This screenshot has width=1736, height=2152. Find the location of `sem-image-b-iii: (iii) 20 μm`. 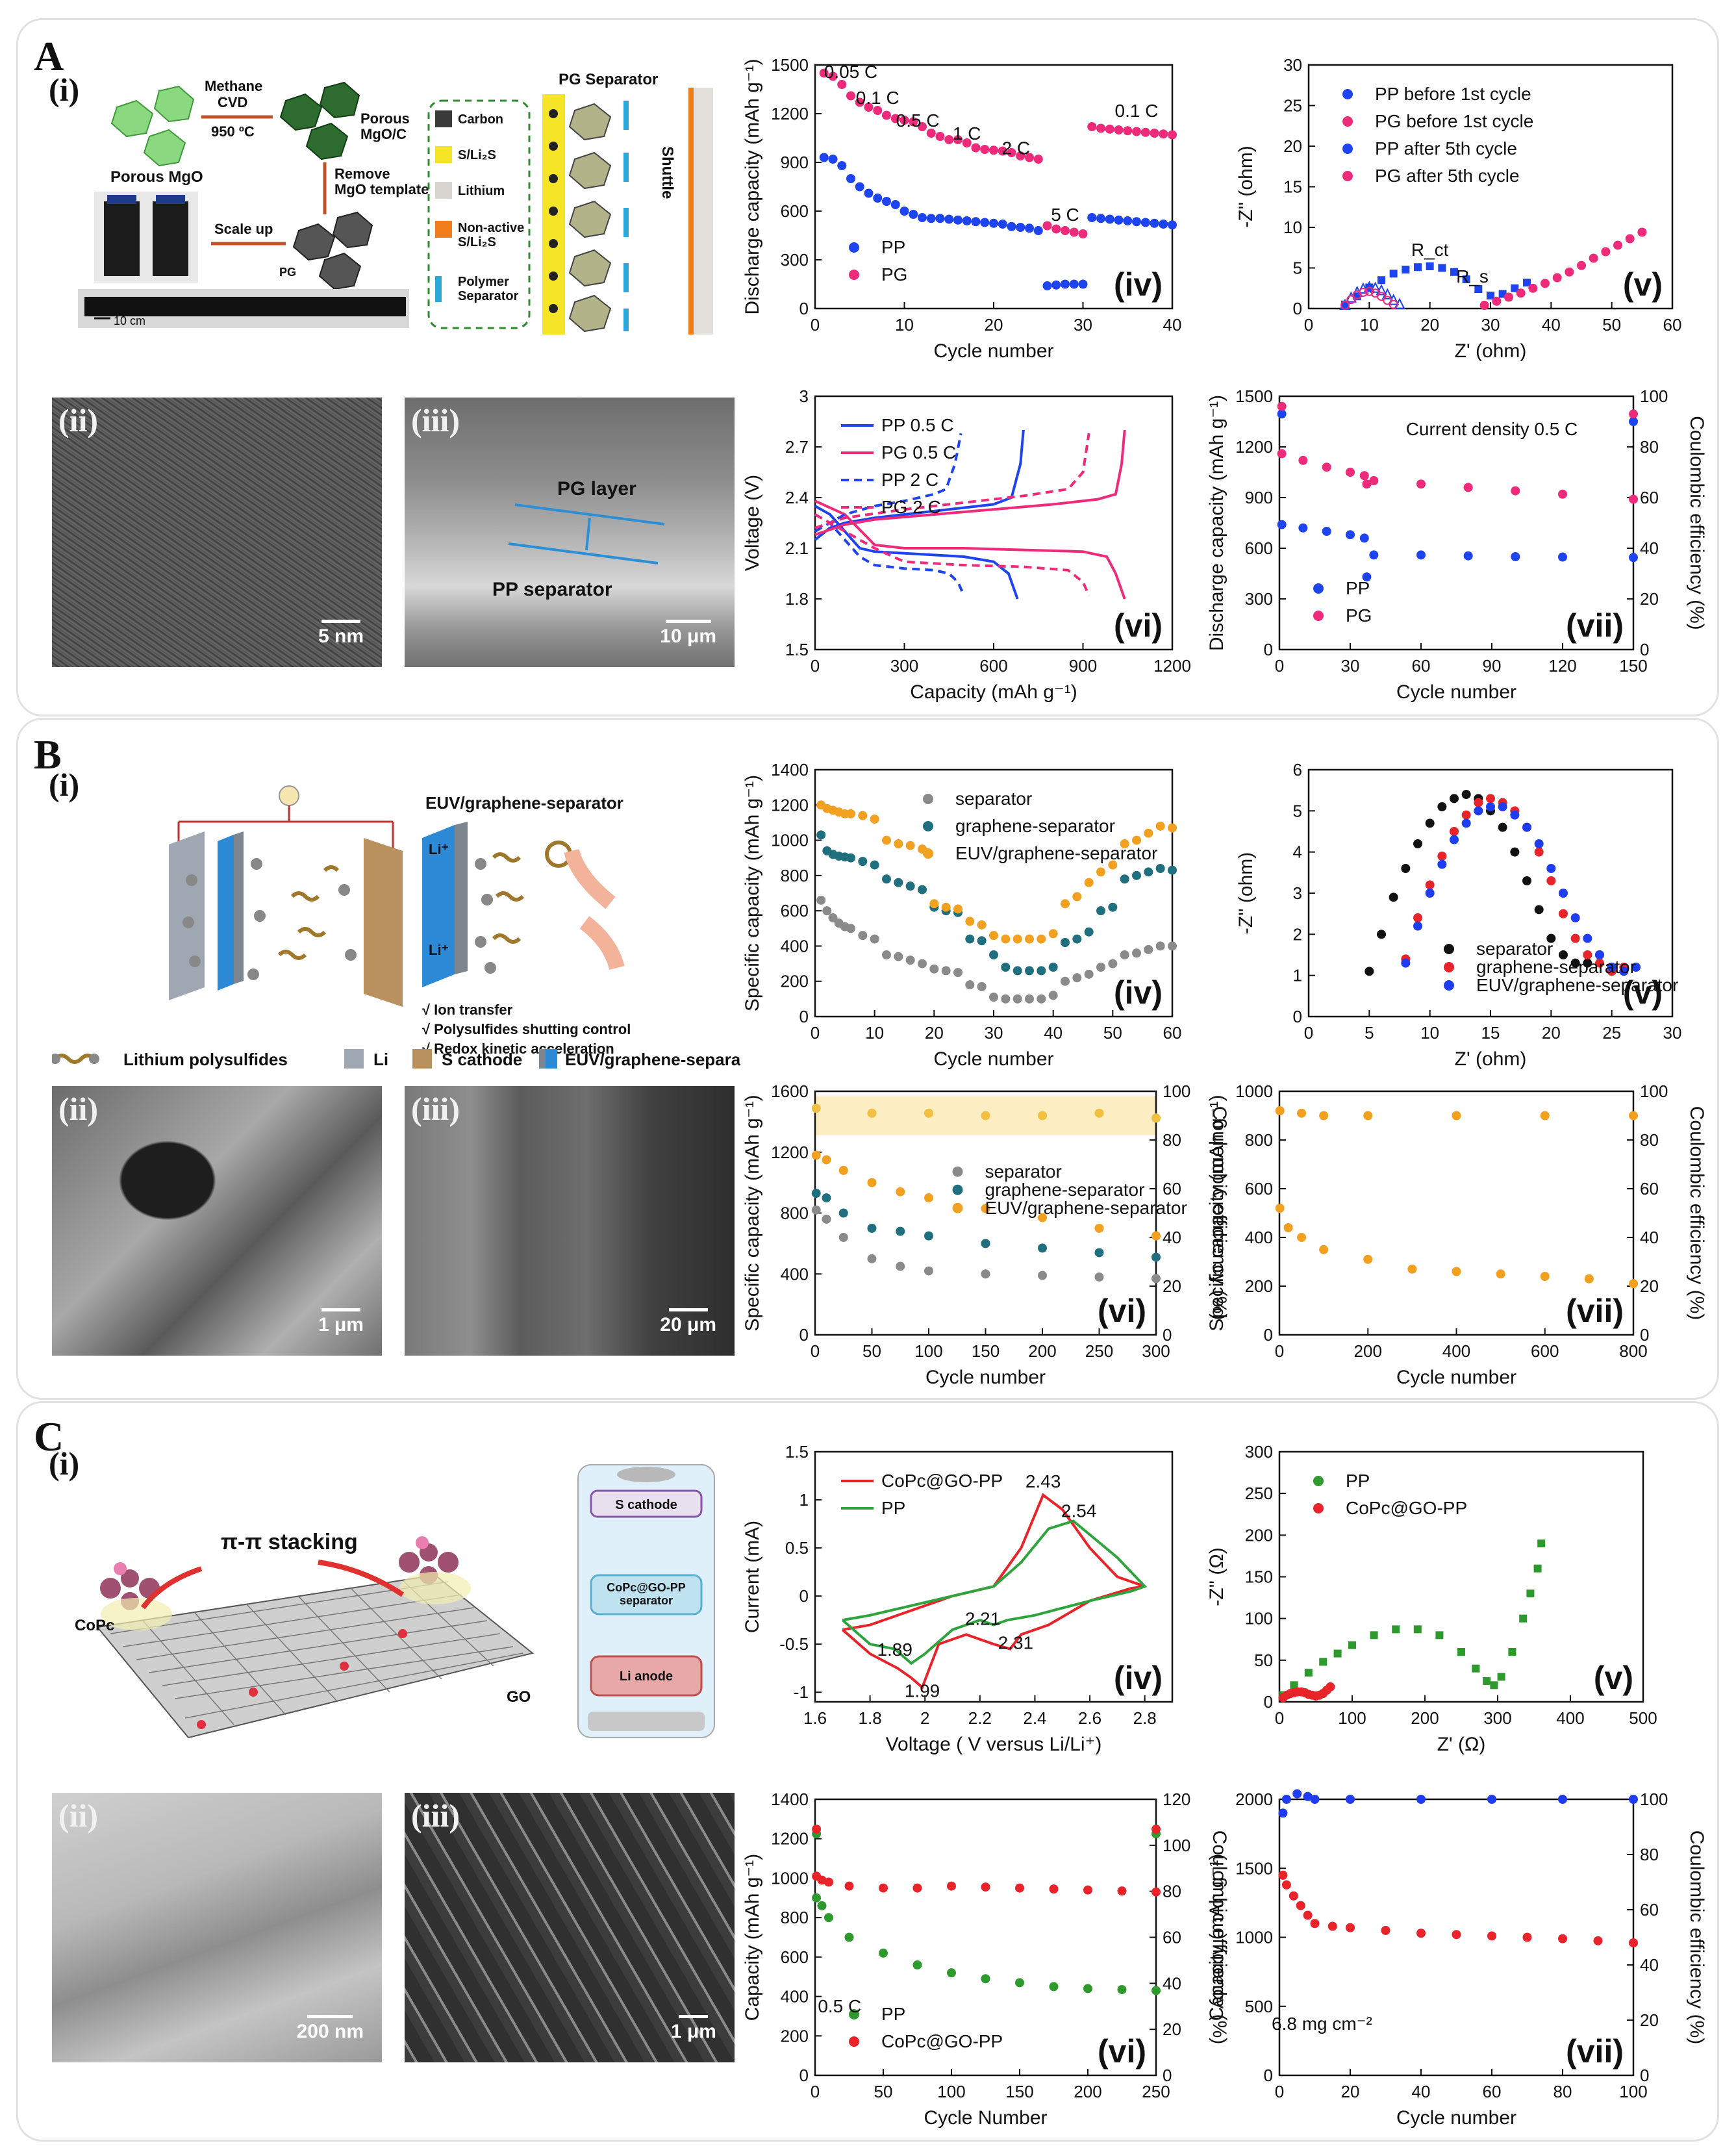

sem-image-b-iii: (iii) 20 μm is located at coordinates (570, 1221).